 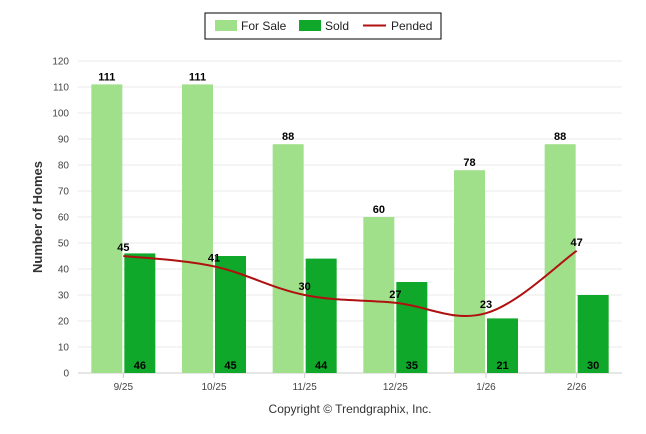 What do you see at coordinates (66, 374) in the screenshot?
I see `y-tick-label: 0` at bounding box center [66, 374].